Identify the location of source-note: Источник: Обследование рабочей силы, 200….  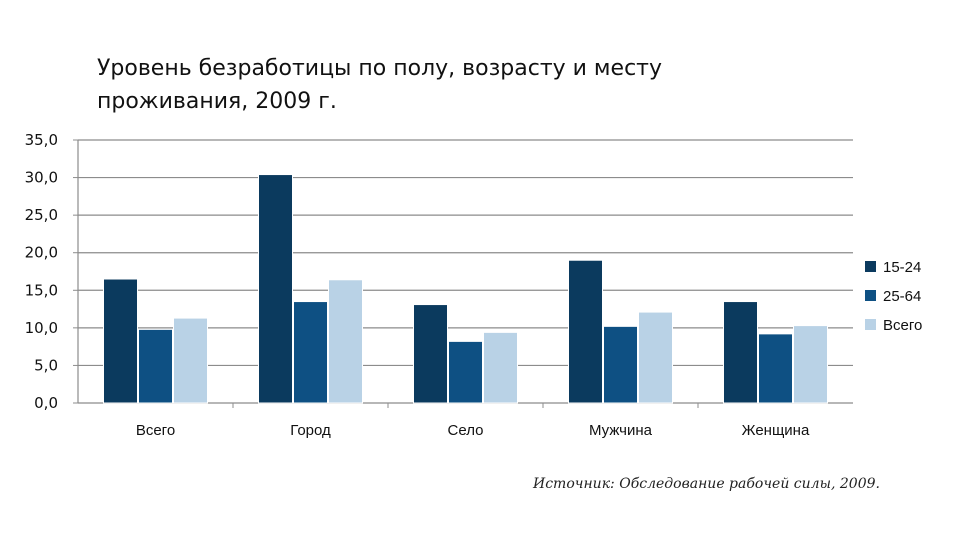
(706, 484).